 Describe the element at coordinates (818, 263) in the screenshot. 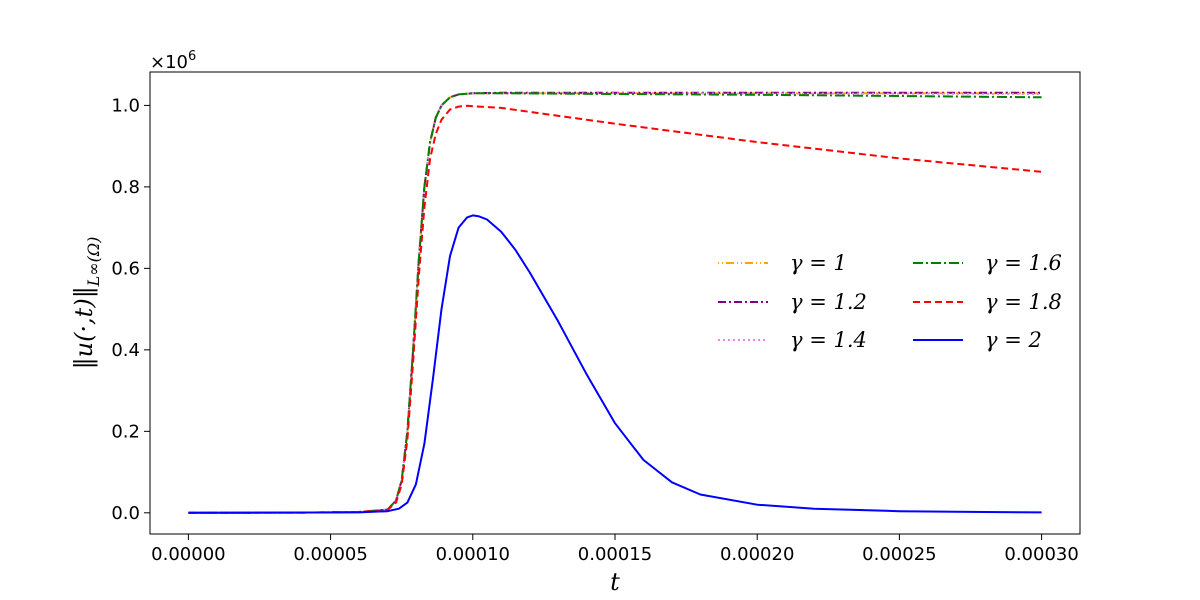

I see `legend-label-1: γ = 1` at that location.